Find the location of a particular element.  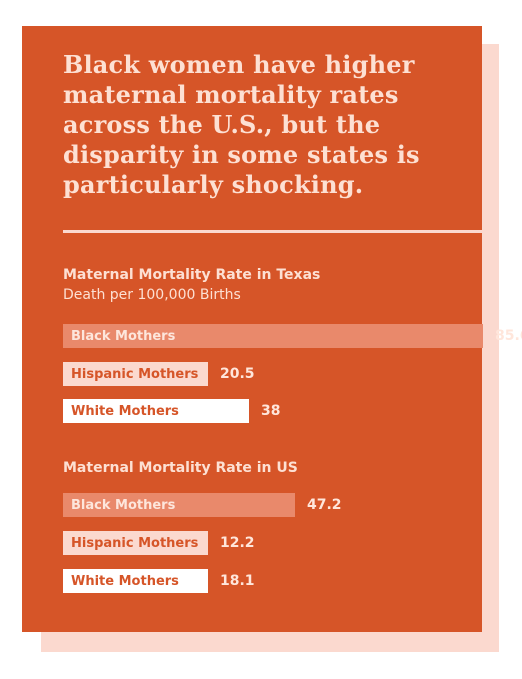

value-label-white-mothers-1: 18.1 is located at coordinates (237, 581).